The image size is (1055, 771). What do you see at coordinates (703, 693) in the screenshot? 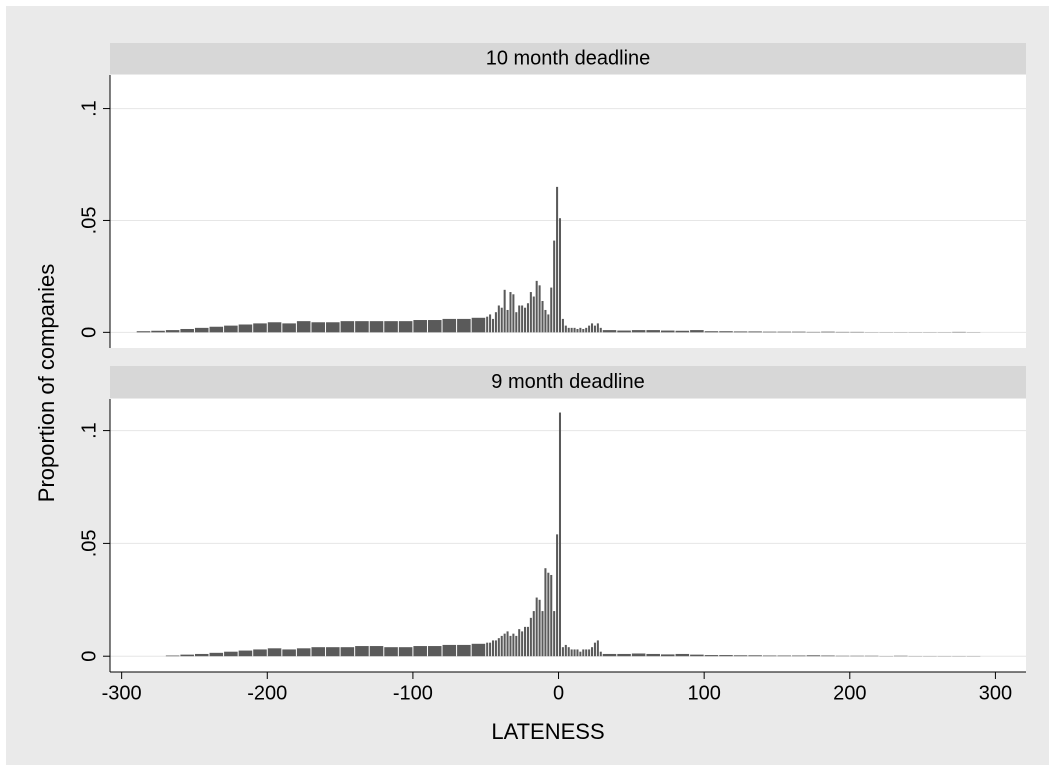
I see `x-tick-label: 100` at bounding box center [703, 693].